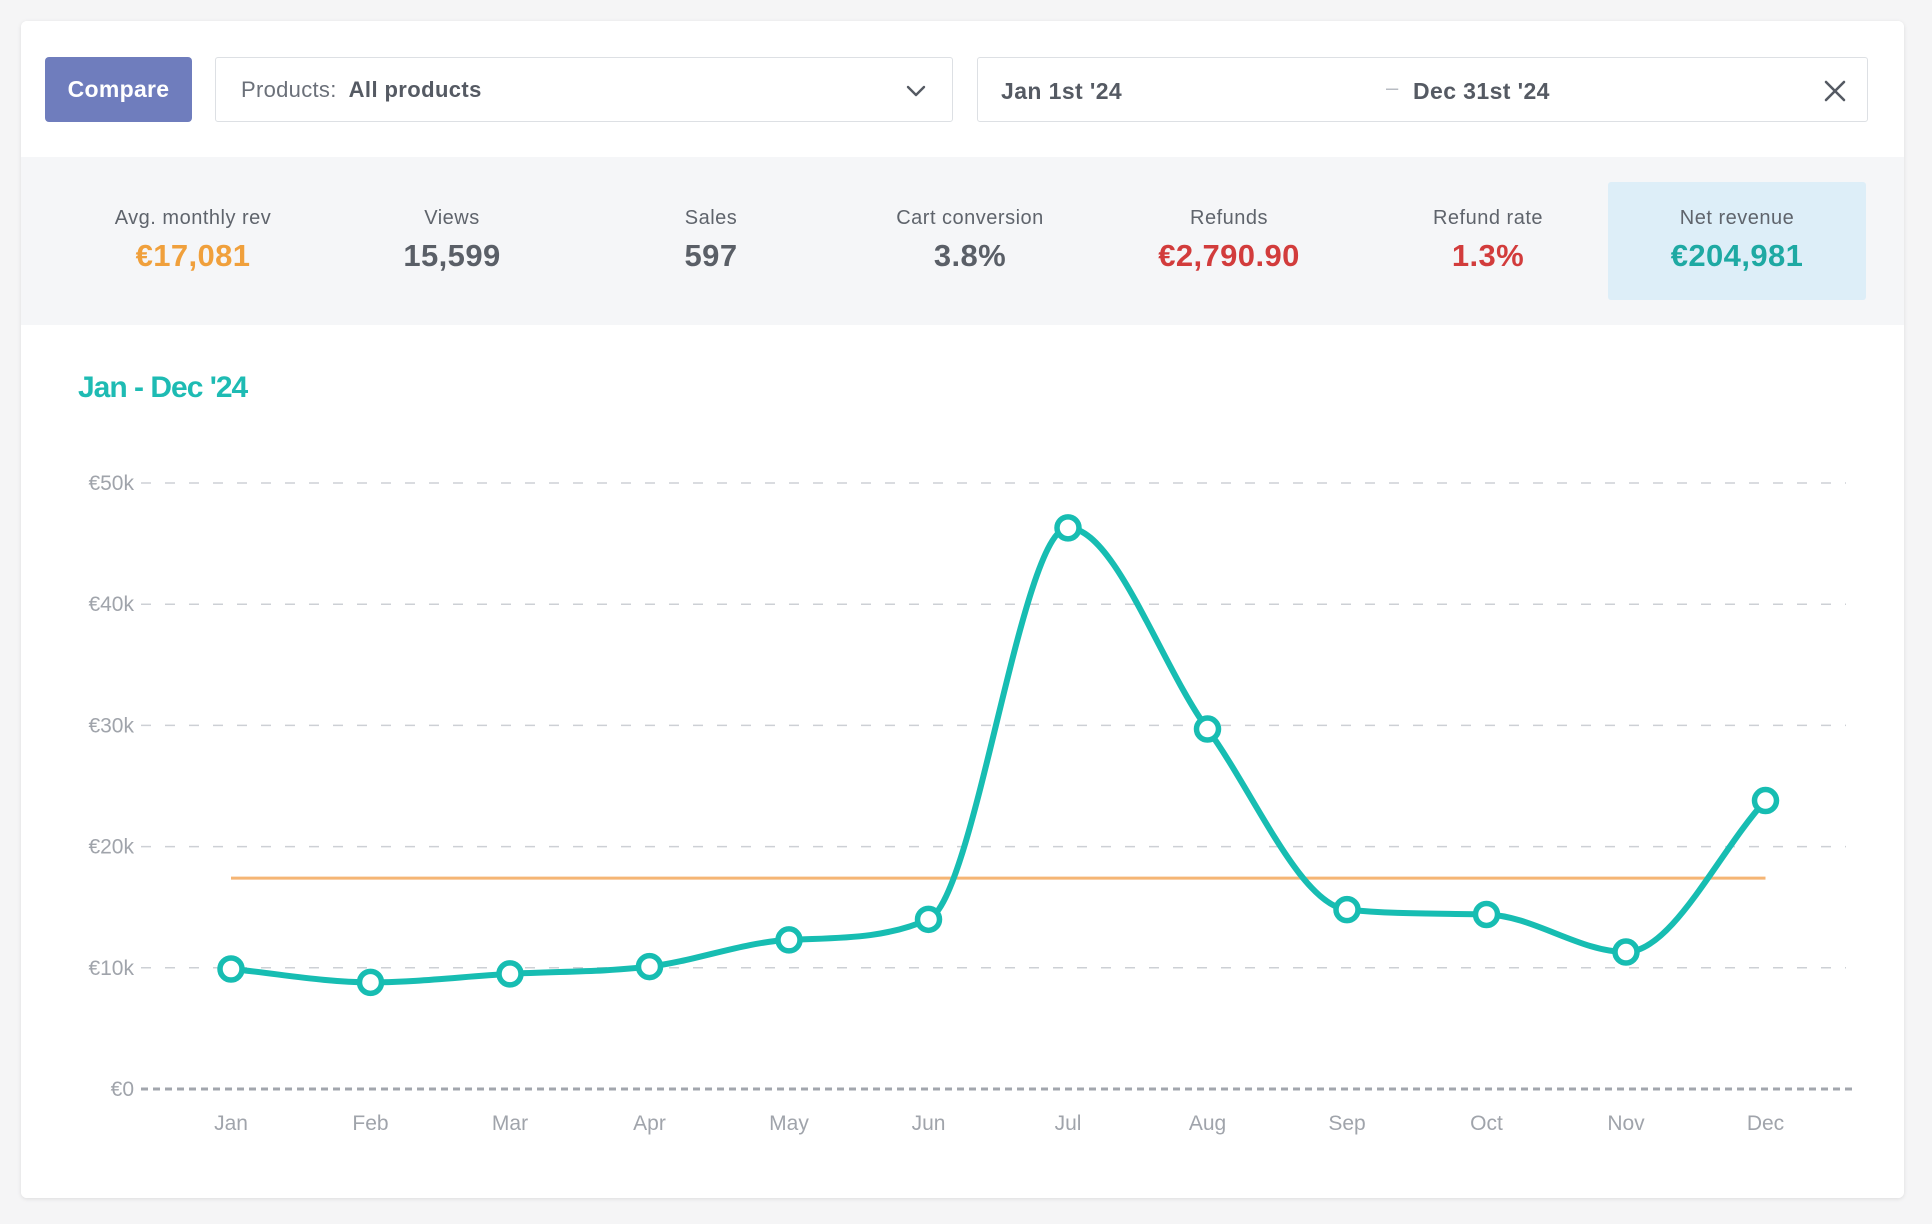 The image size is (1932, 1224). I want to click on stat-sales: Sales 597, so click(711, 241).